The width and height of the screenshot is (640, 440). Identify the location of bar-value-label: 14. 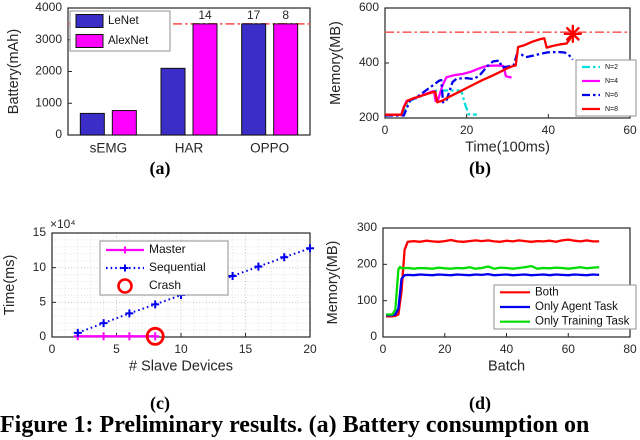
(205, 15).